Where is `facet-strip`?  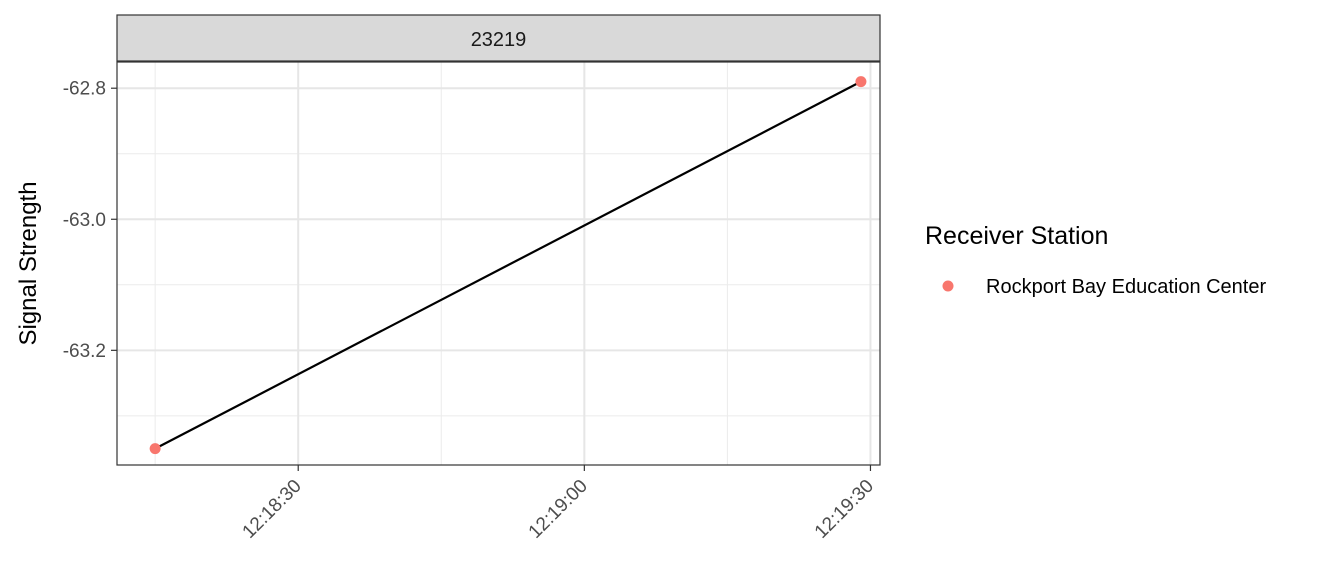 facet-strip is located at coordinates (498, 38).